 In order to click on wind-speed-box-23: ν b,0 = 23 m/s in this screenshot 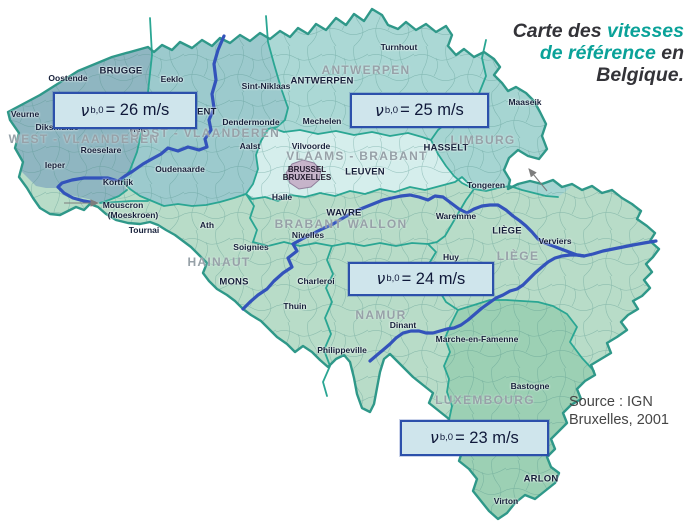, I will do `click(474, 438)`.